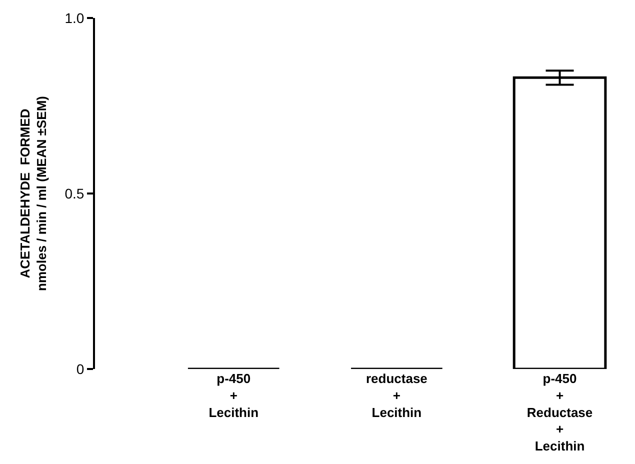  I want to click on x-tick-label: p-450 + Reductase + Lecithin, so click(559, 412).